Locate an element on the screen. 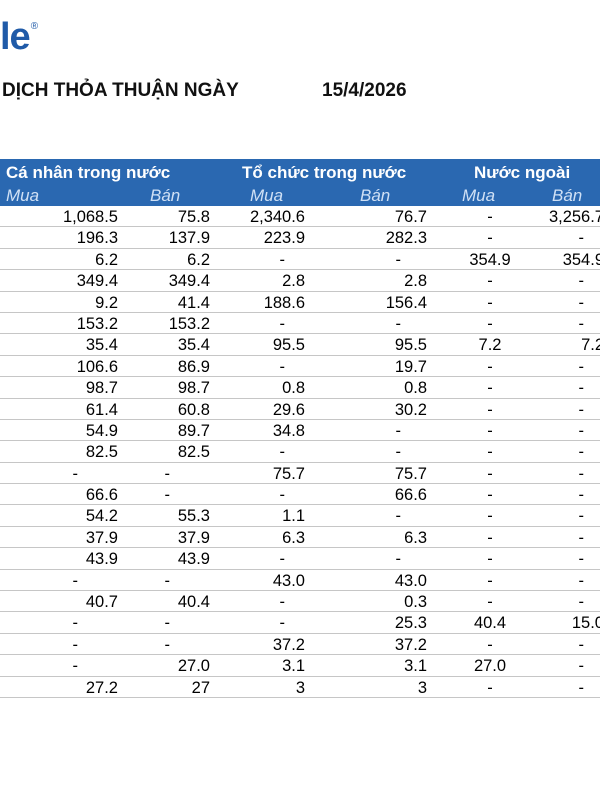 The image size is (600, 800). table-row: 40.7 40.4 - 0.3 - - is located at coordinates (300, 602).